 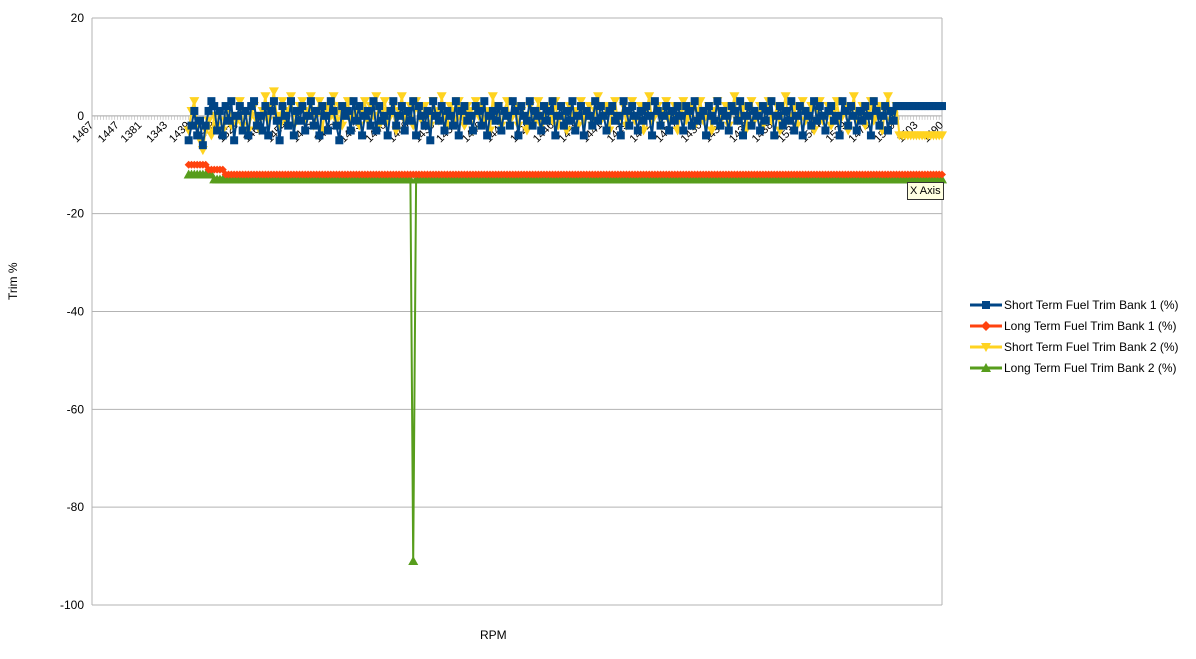 What do you see at coordinates (76, 409) in the screenshot?
I see `y-tick-label: -60` at bounding box center [76, 409].